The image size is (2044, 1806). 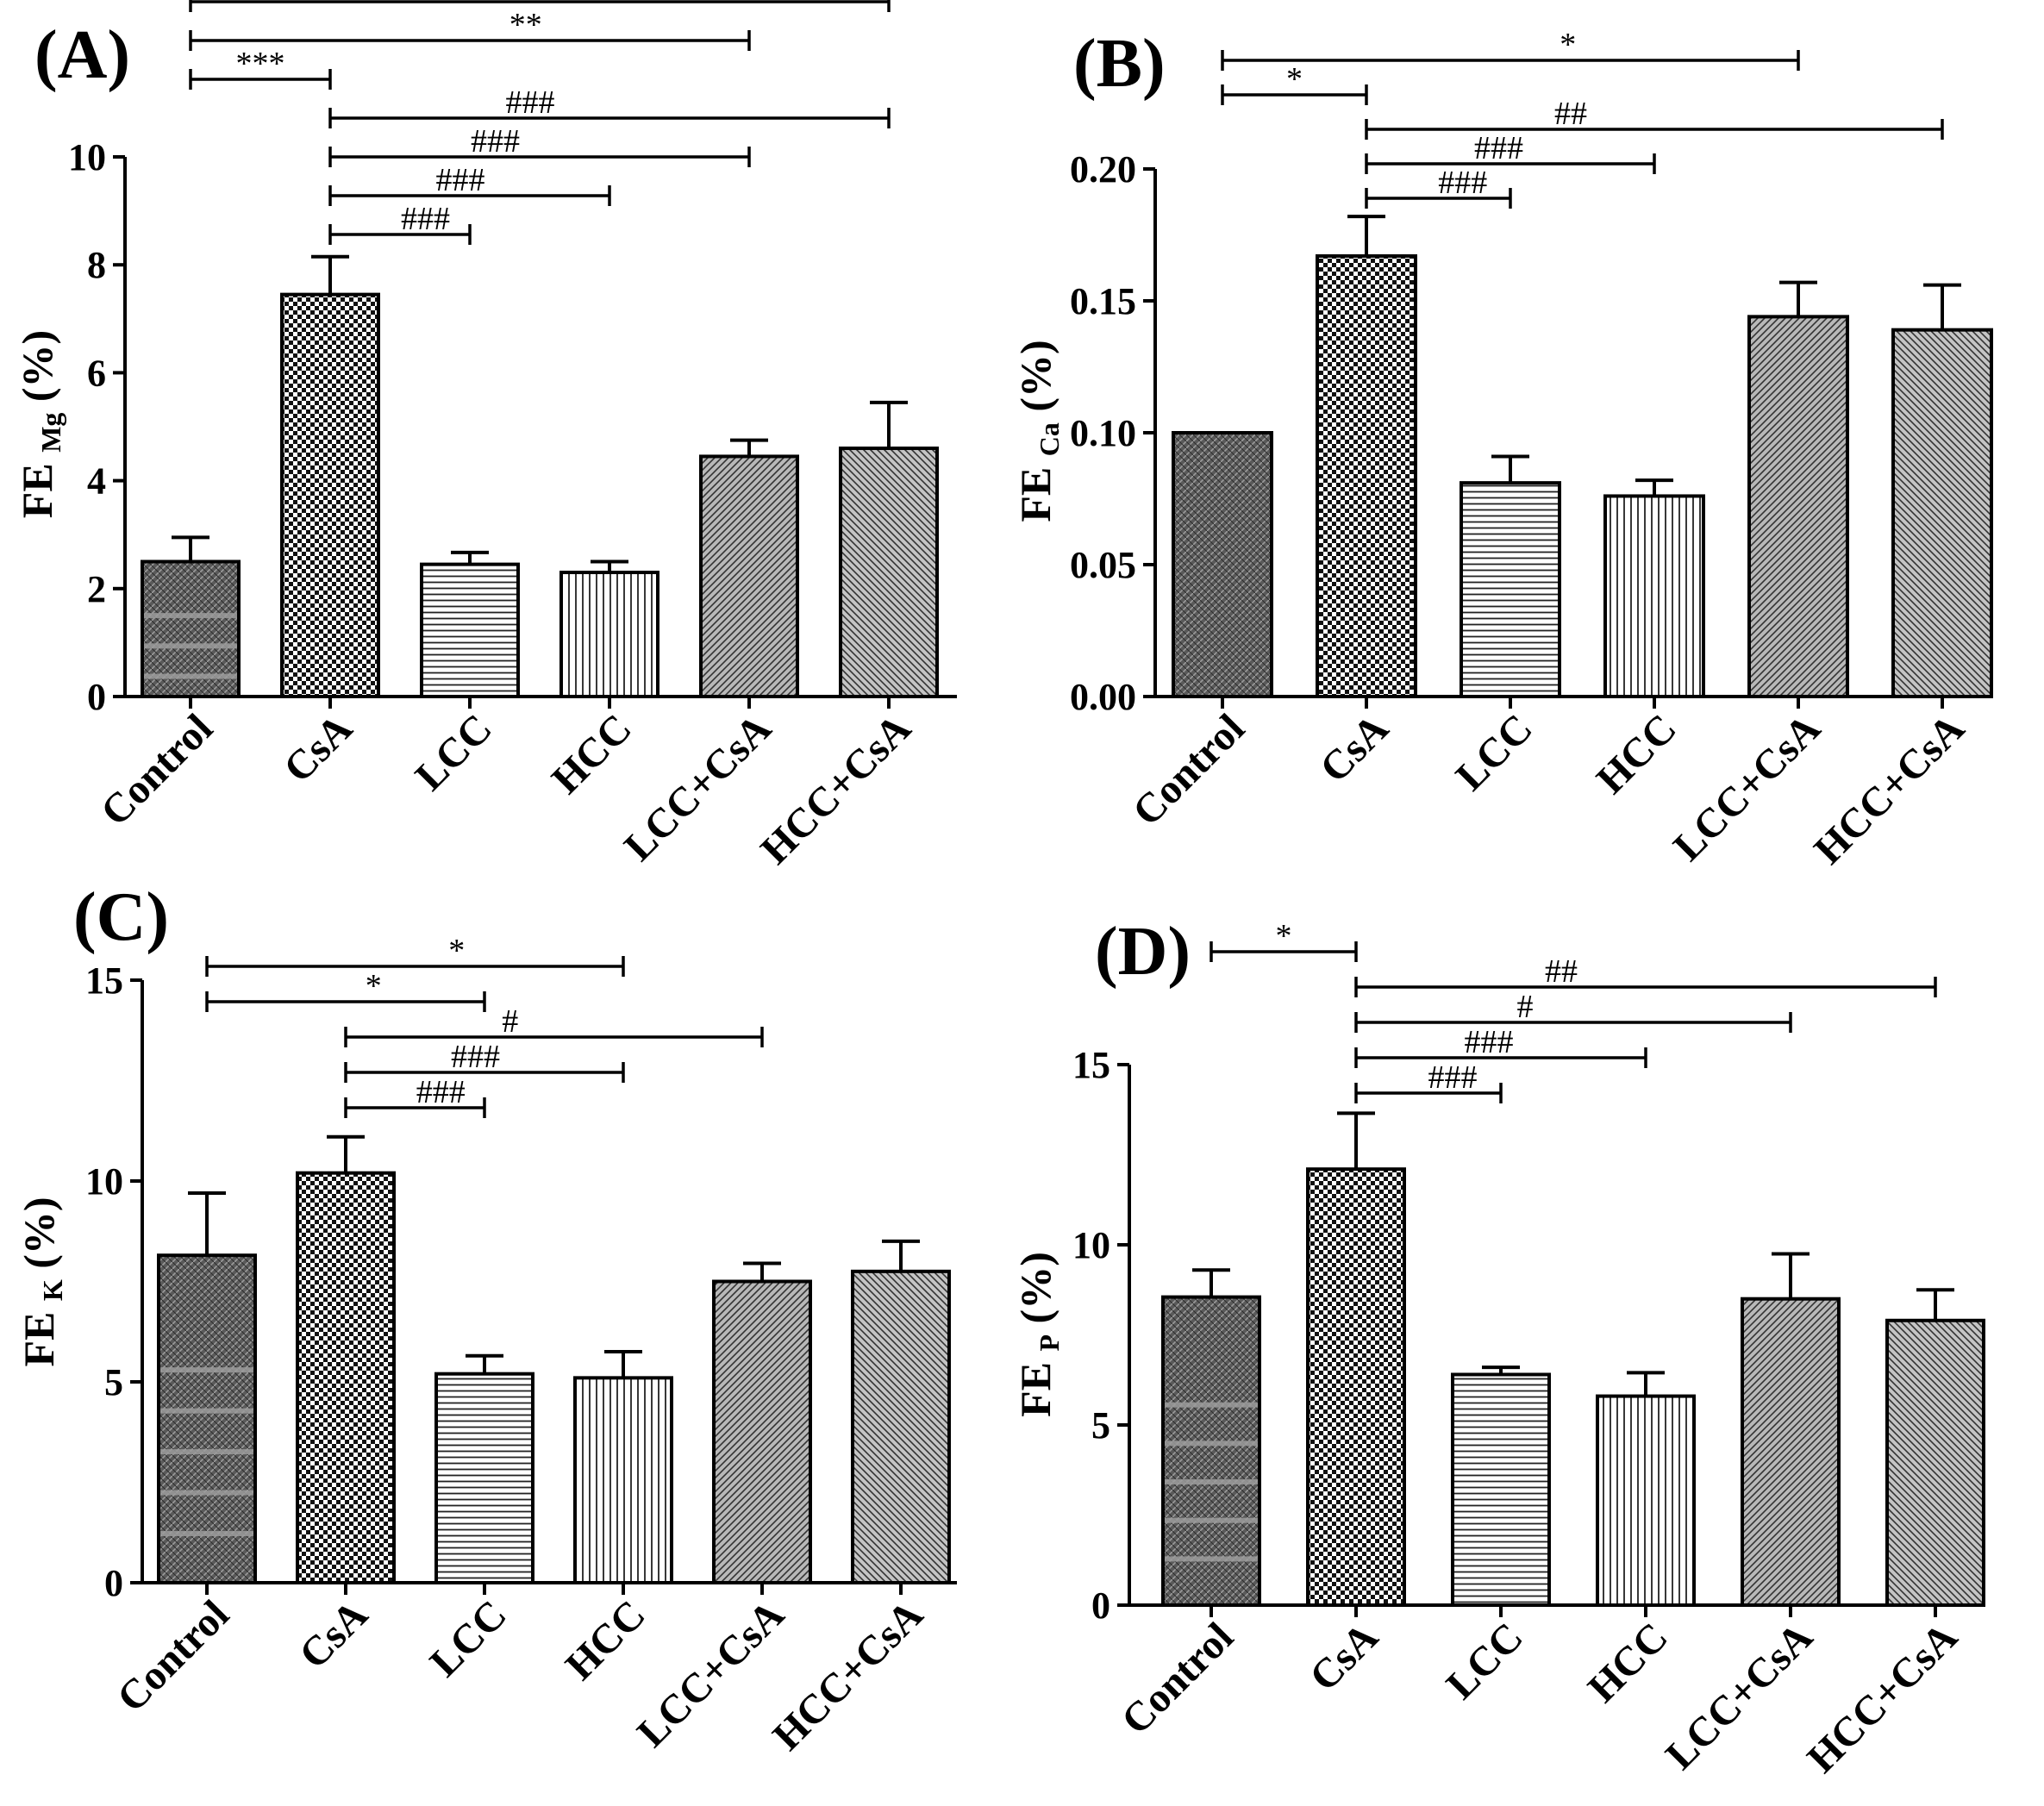 What do you see at coordinates (96, 589) in the screenshot?
I see `y-tick-label: 2` at bounding box center [96, 589].